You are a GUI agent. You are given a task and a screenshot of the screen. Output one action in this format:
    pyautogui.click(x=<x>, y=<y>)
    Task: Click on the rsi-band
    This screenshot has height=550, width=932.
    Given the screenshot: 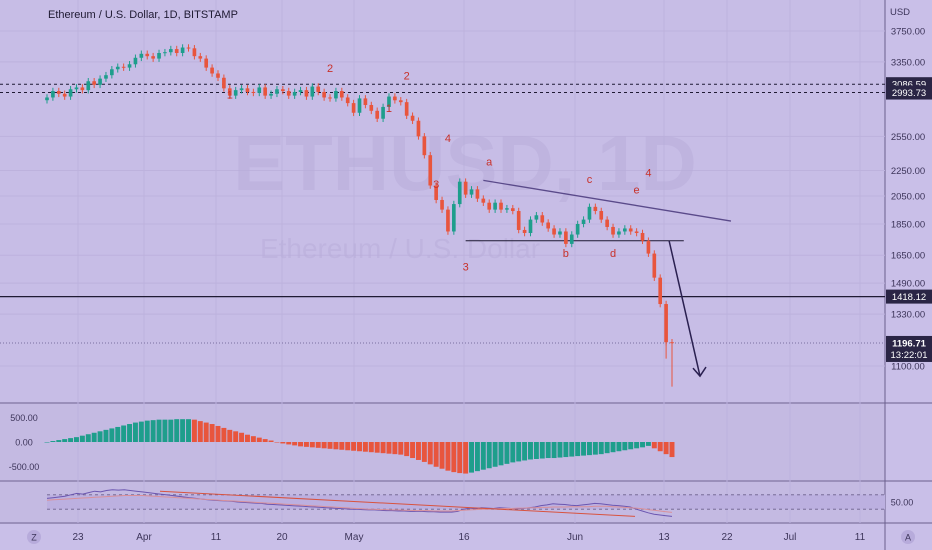 What is the action you would take?
    pyautogui.click(x=466, y=502)
    